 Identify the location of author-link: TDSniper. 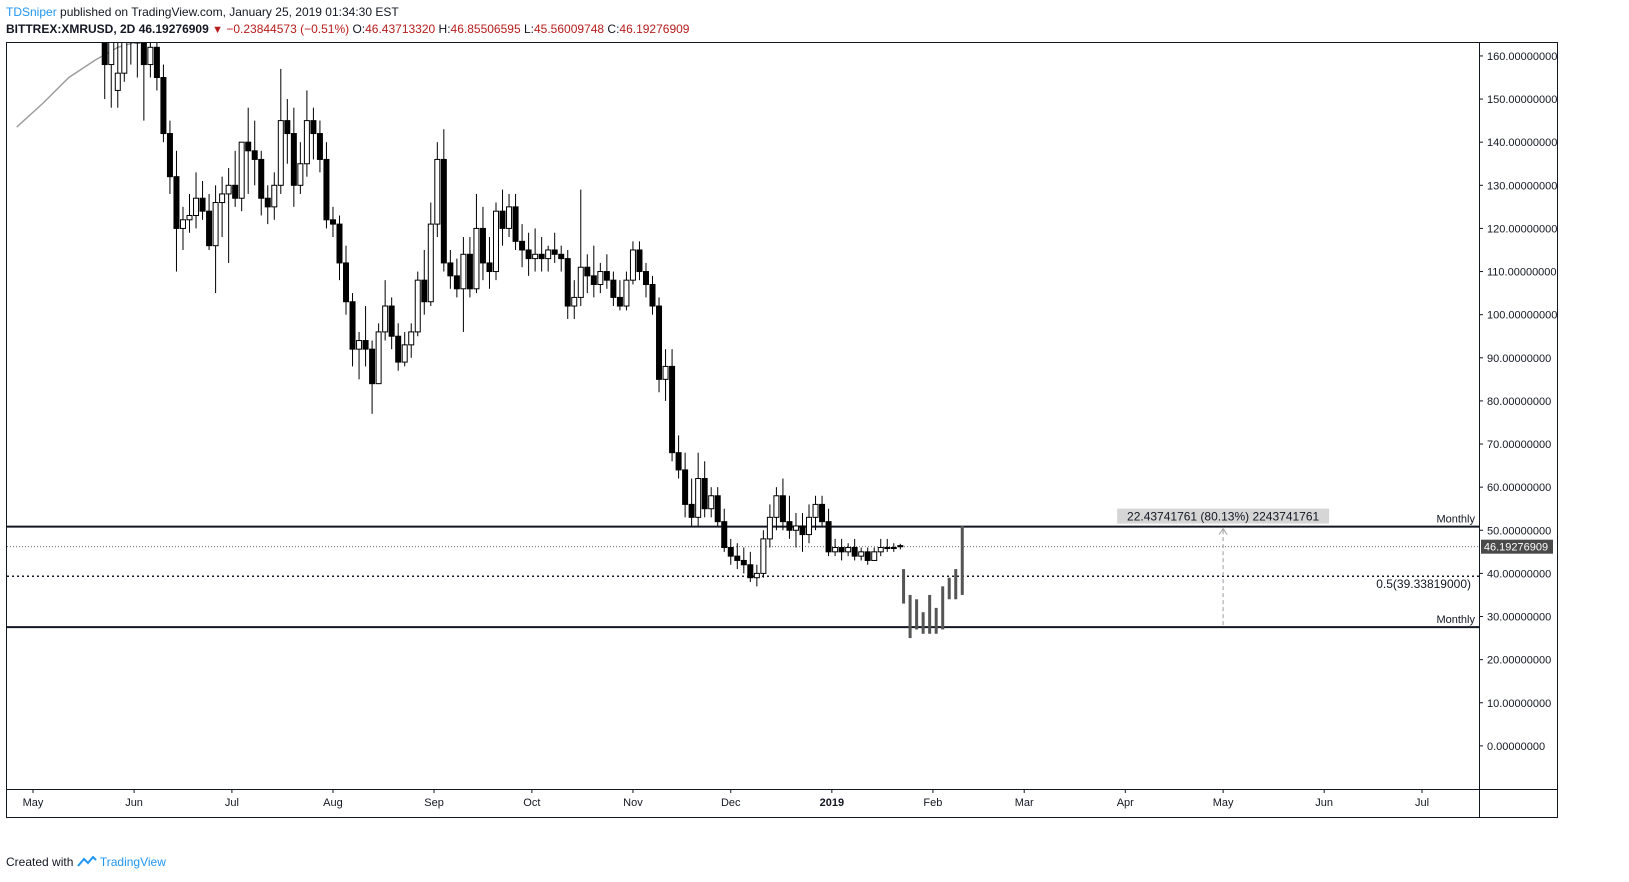
(31, 12).